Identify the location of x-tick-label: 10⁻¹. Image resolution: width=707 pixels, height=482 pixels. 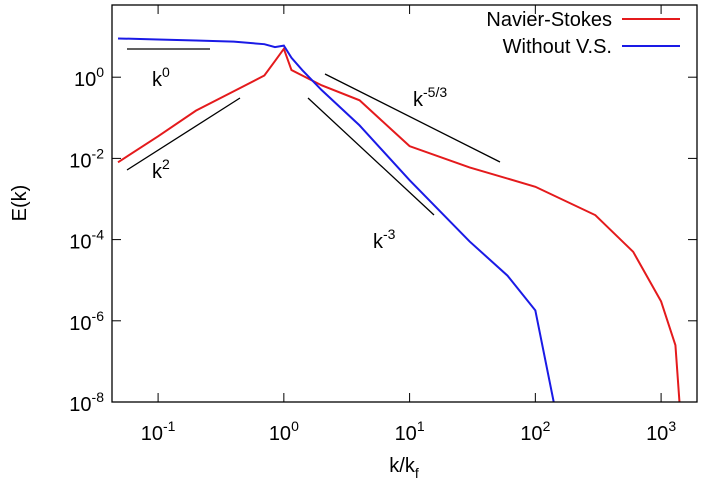
(158, 431).